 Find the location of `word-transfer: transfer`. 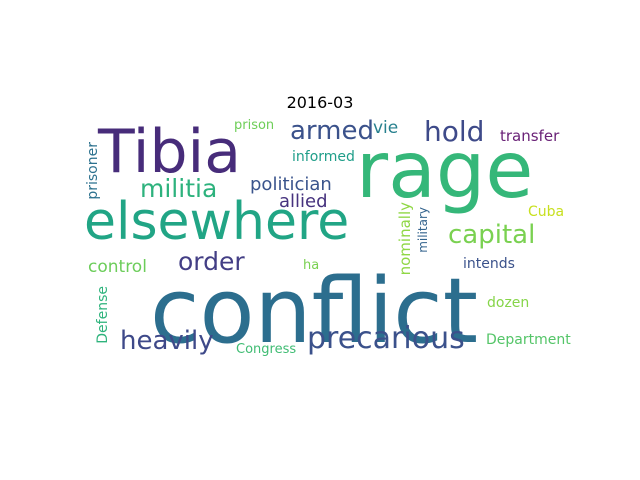

word-transfer: transfer is located at coordinates (530, 136).